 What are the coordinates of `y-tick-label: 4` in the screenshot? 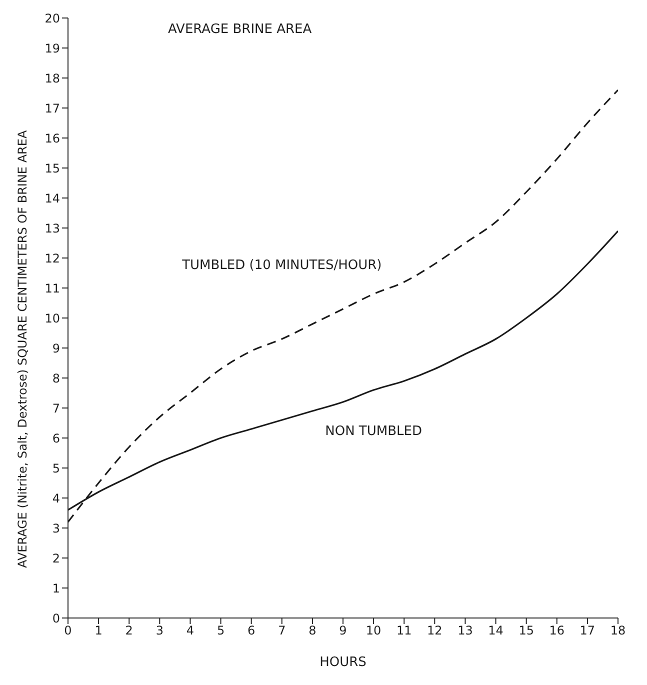 It's located at (56, 498).